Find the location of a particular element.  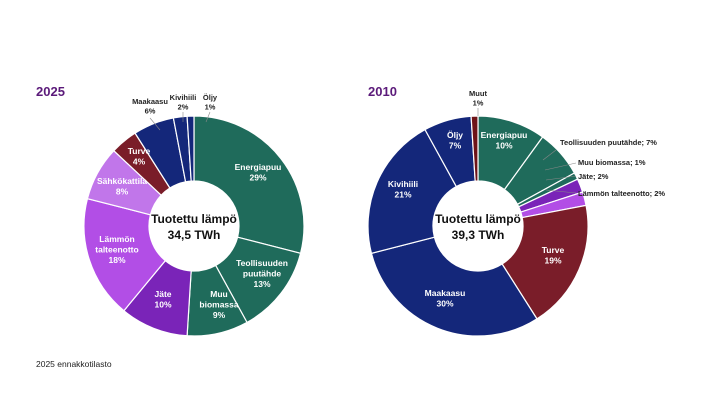

chart-2025-label-lammon-talteenotto: Lämmön talteenotto 18% is located at coordinates (116, 249).